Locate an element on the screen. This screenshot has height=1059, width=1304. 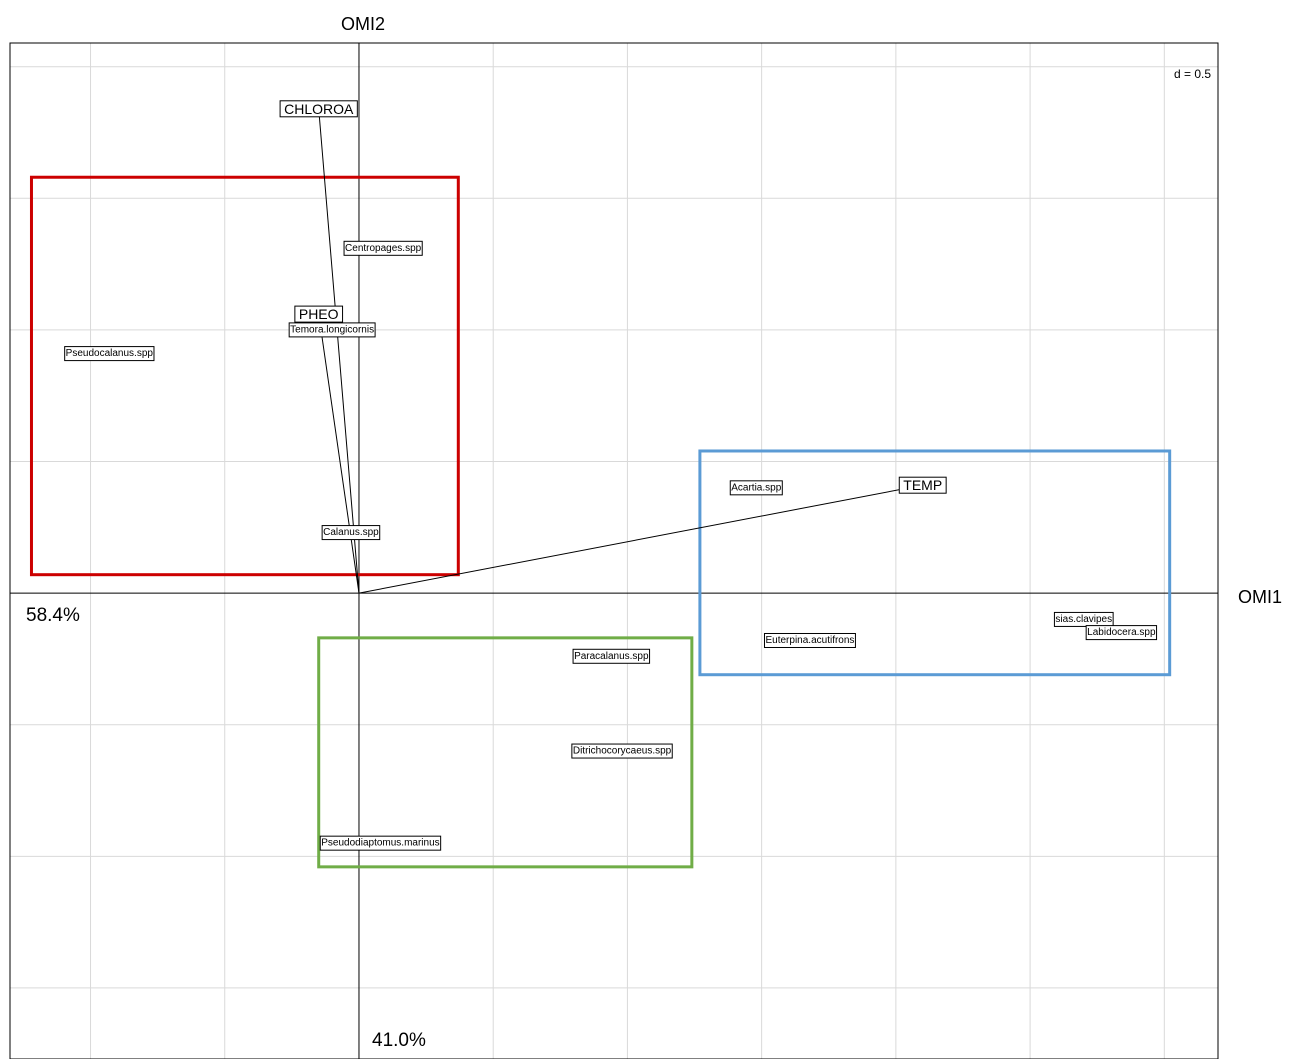
species-label-text: Pseudodiaptomus.marinus is located at coordinates (380, 843).